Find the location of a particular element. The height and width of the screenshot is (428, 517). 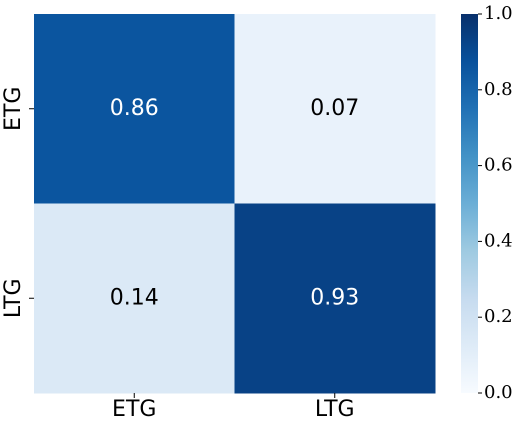

cell-label: 0.86 is located at coordinates (134, 108).